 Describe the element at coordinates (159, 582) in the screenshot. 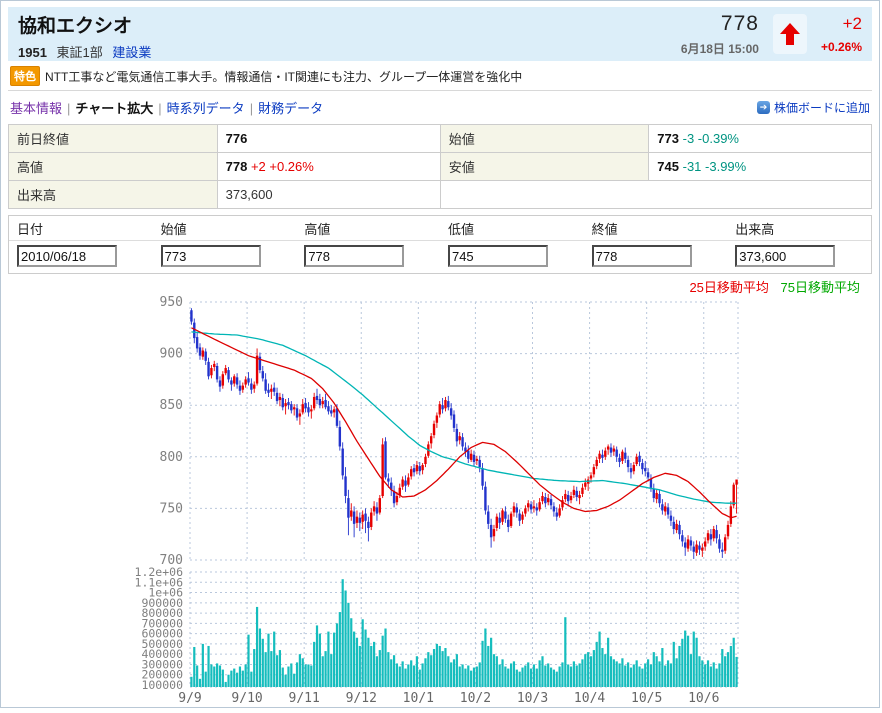

I see `svg-text: 1.1e+06` at that location.